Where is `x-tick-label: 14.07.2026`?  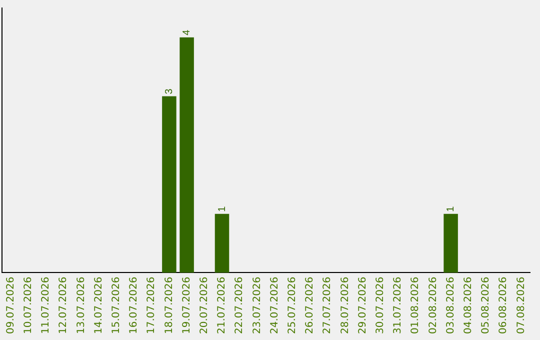 x-tick-label: 14.07.2026 is located at coordinates (98, 305).